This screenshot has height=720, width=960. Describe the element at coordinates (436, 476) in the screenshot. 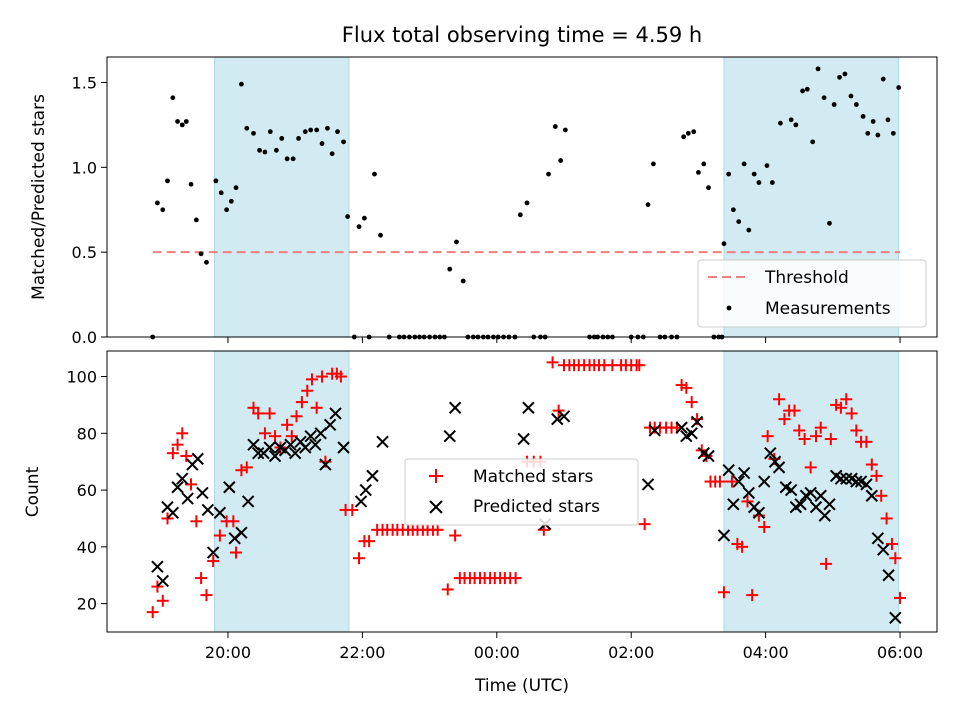

I see `legend-matched-swatch` at that location.